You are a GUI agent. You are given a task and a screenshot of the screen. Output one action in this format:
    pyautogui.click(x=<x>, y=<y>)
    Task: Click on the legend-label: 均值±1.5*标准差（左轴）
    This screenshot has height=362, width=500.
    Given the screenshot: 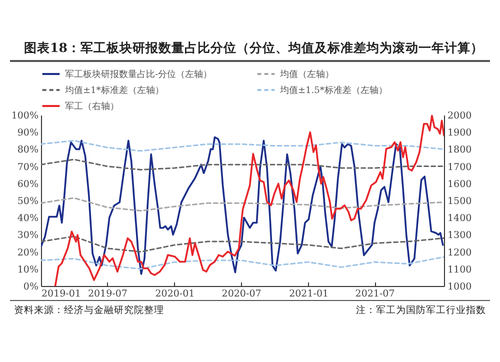 What is the action you would take?
    pyautogui.click(x=333, y=90)
    